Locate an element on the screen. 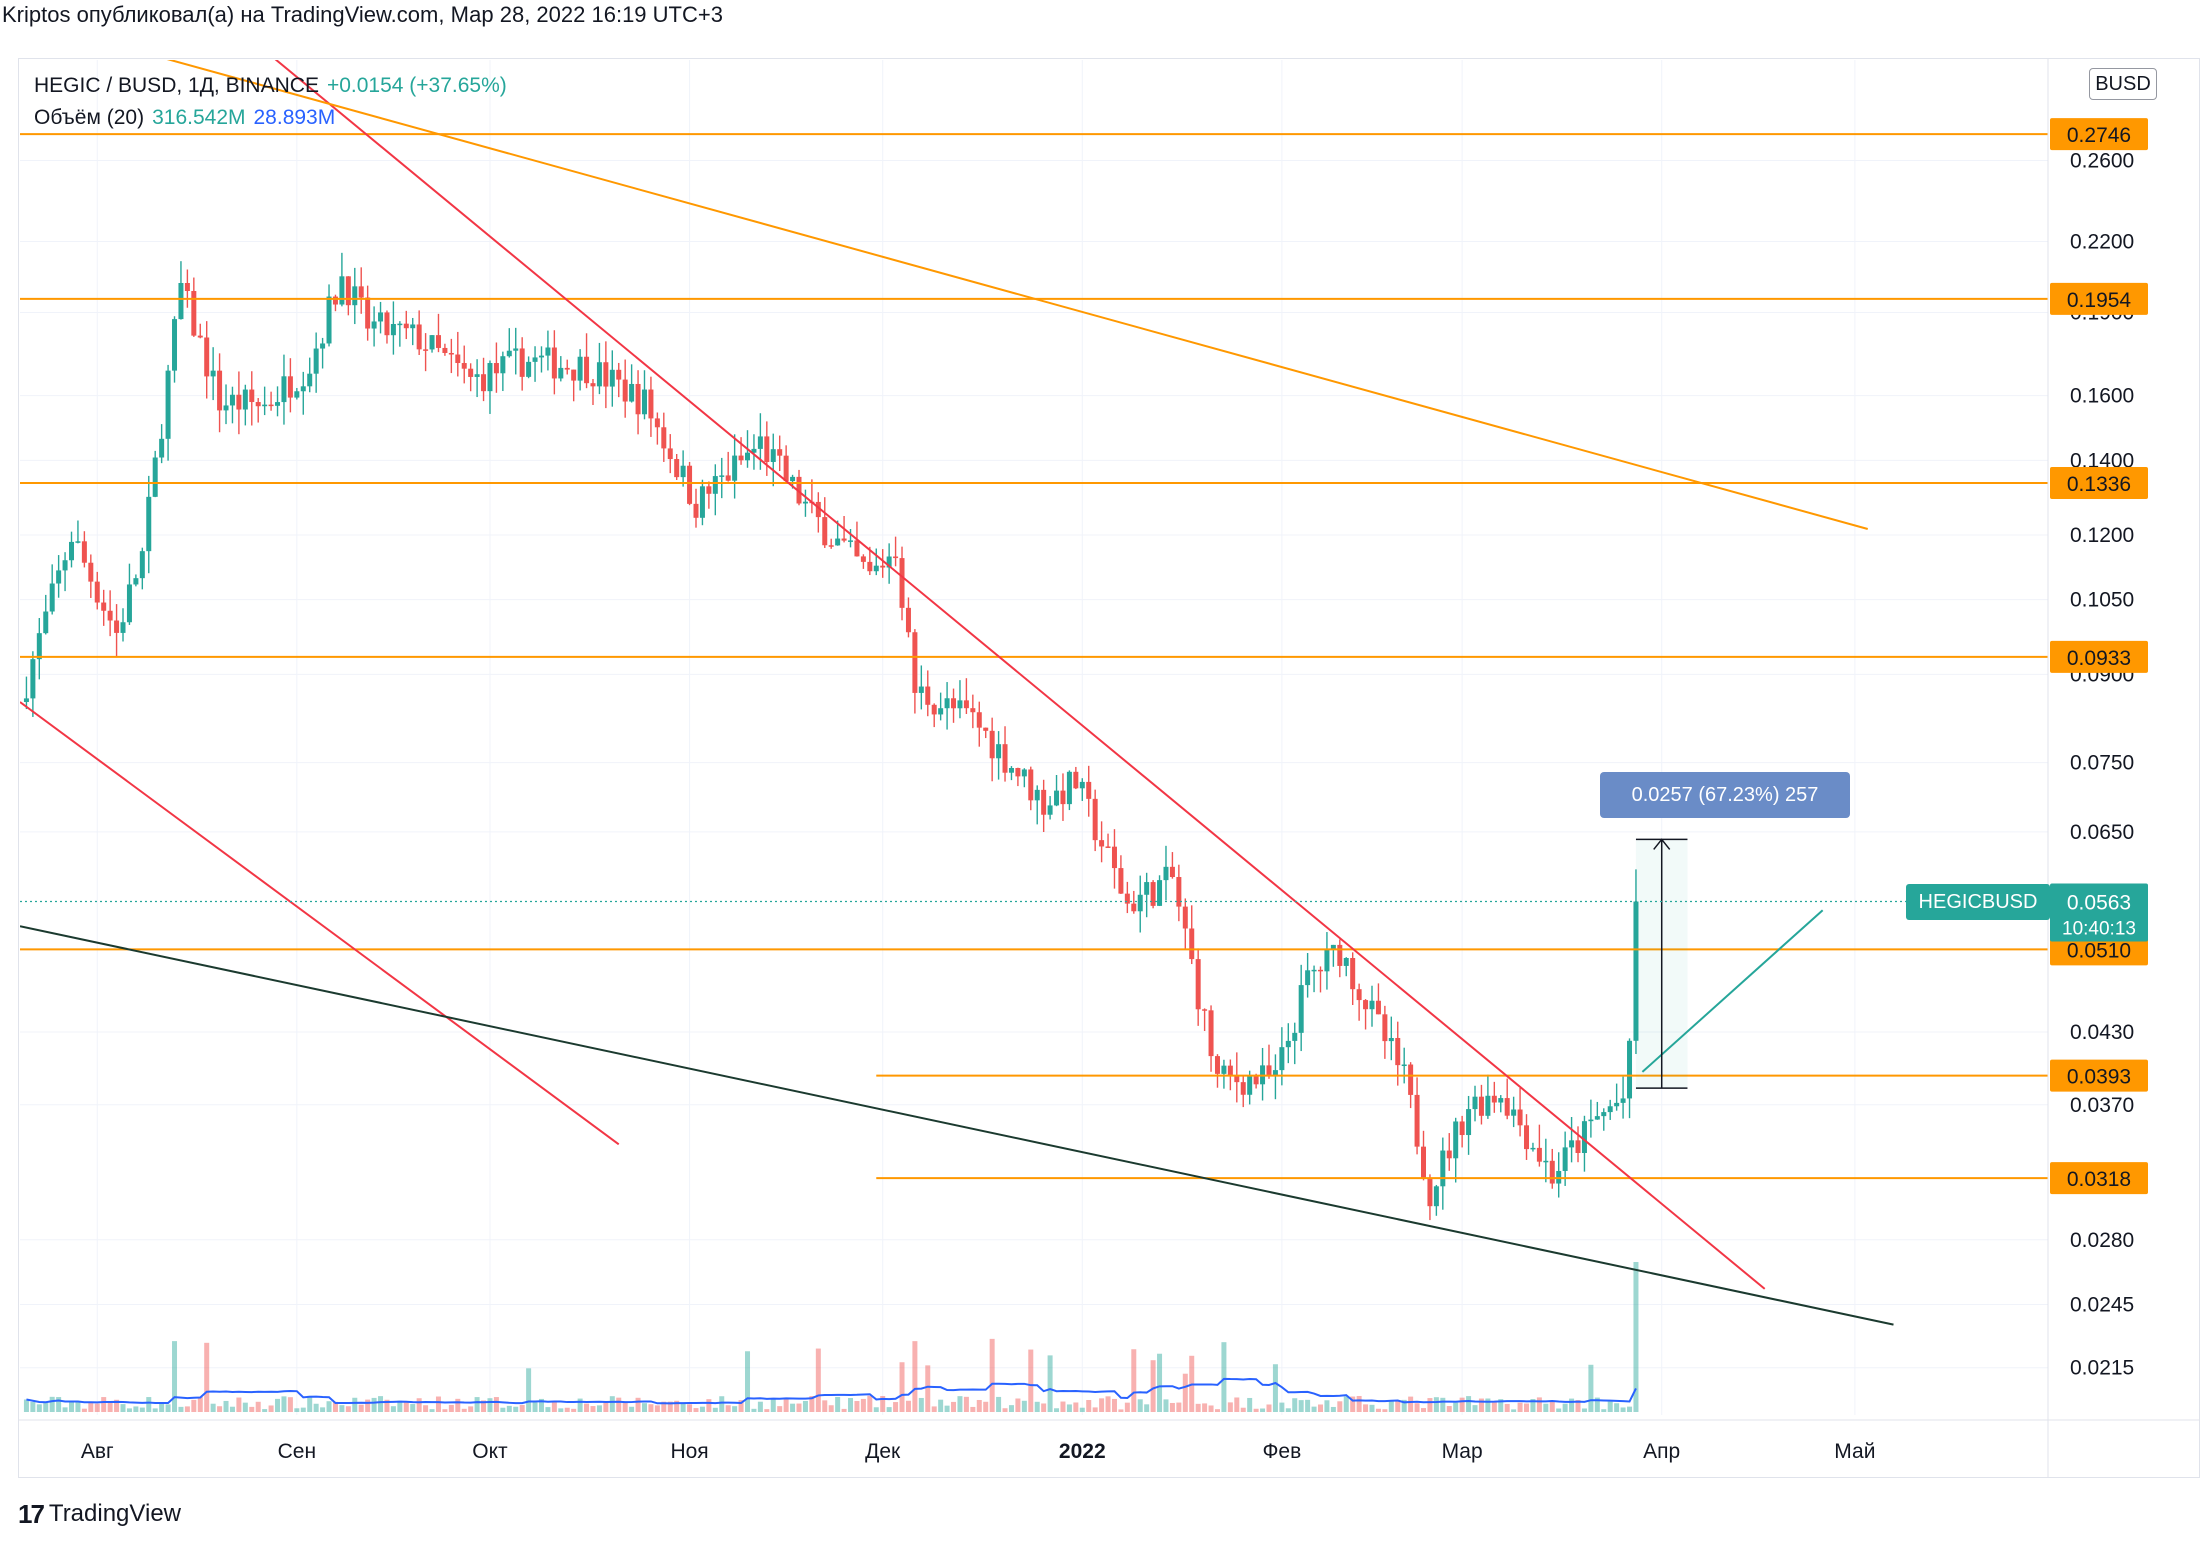 This screenshot has height=1548, width=2206. y-tick-label: 0.0280 is located at coordinates (2102, 1240).